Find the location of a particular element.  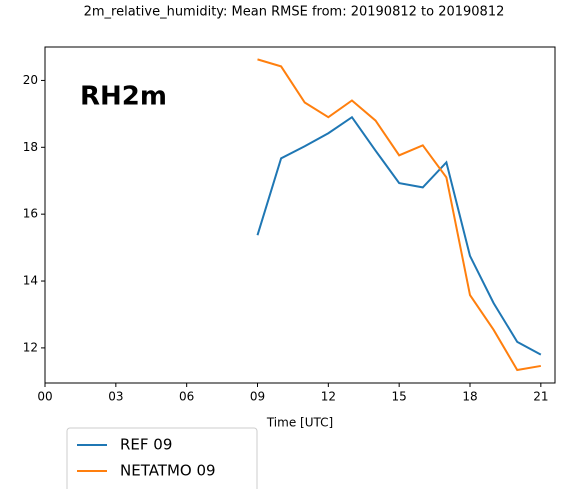

x-tick-label: 09 is located at coordinates (257, 397).